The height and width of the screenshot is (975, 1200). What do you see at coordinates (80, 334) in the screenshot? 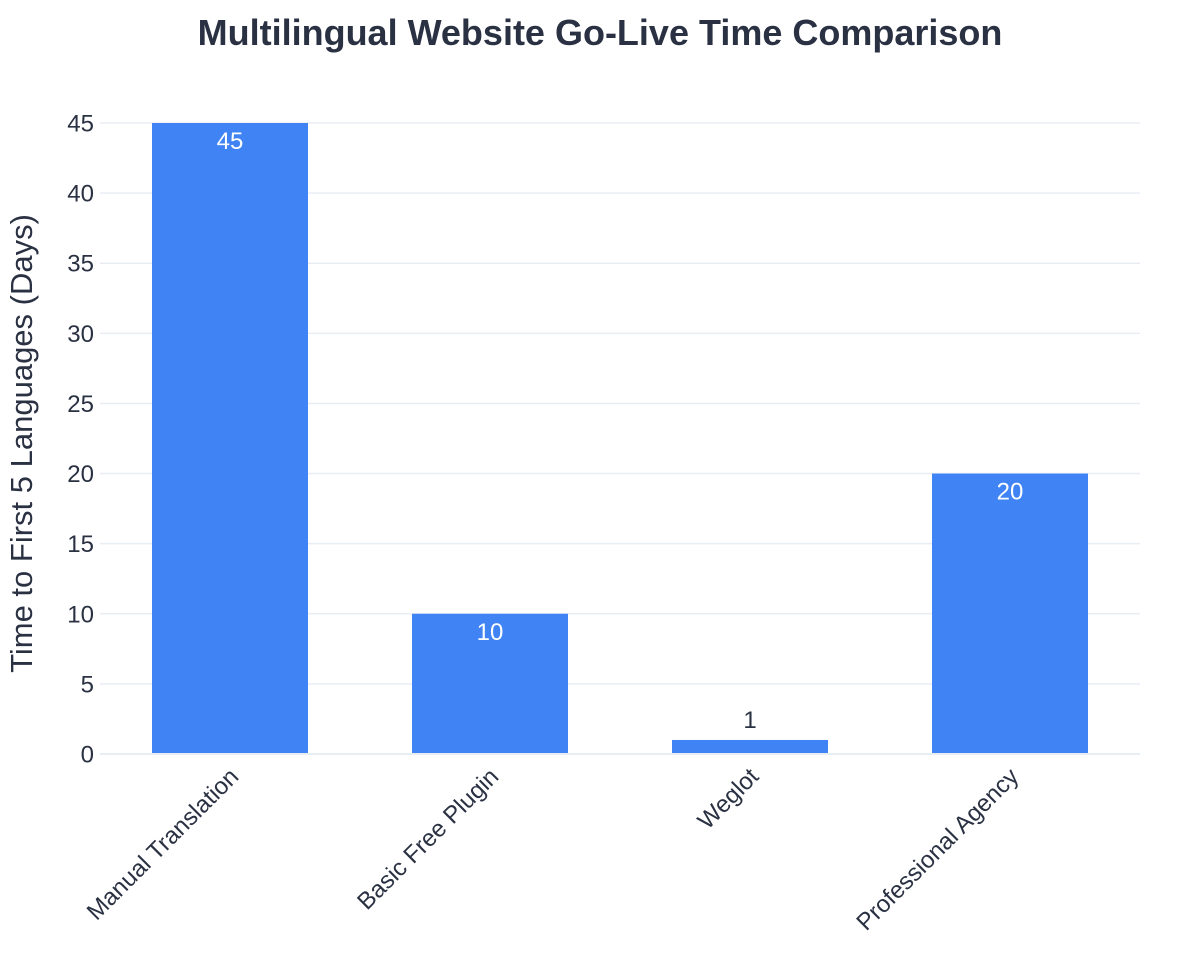
I see `y-tick-label: 30` at bounding box center [80, 334].